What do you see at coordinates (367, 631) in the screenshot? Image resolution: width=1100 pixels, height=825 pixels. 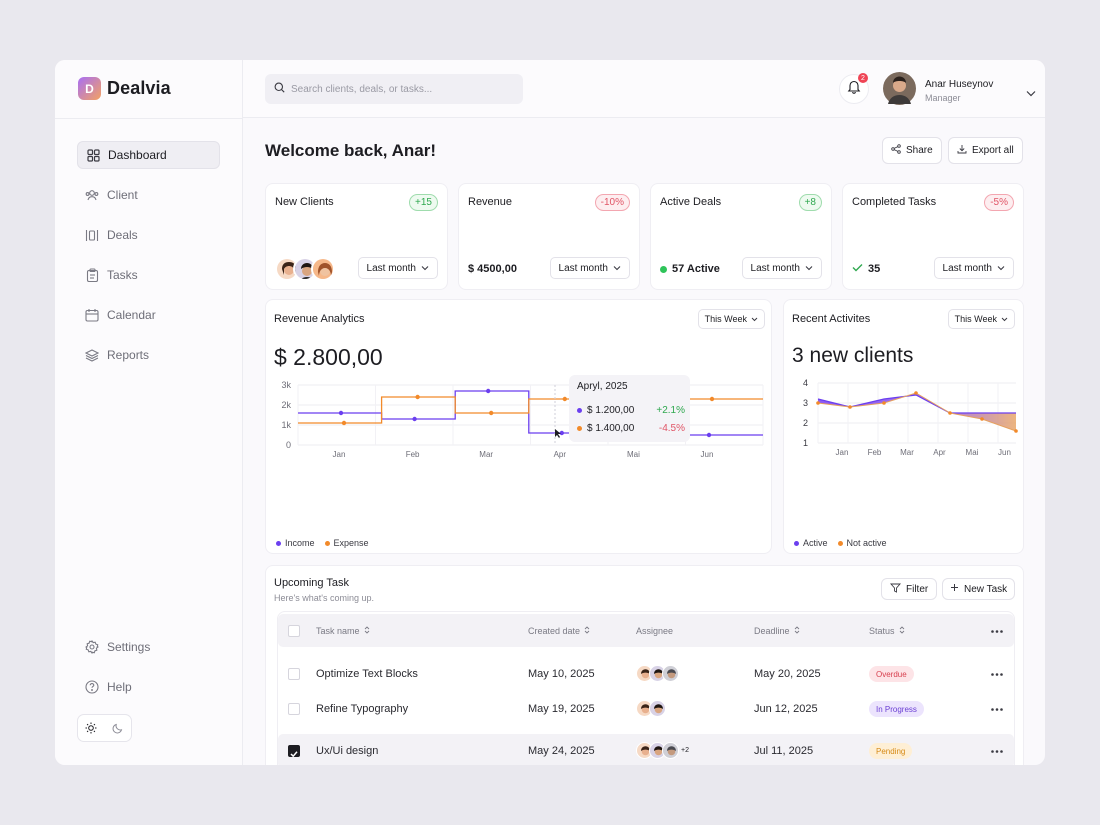 I see `sort-icon` at bounding box center [367, 631].